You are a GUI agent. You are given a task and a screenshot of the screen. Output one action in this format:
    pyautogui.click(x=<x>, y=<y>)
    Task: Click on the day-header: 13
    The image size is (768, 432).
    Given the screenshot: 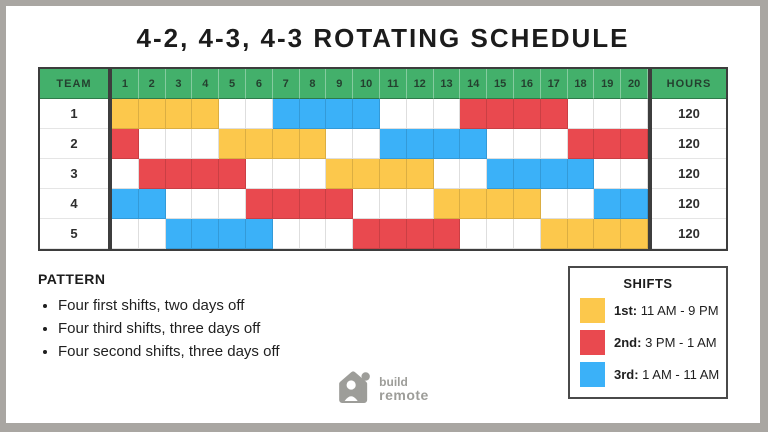 What is the action you would take?
    pyautogui.click(x=447, y=84)
    